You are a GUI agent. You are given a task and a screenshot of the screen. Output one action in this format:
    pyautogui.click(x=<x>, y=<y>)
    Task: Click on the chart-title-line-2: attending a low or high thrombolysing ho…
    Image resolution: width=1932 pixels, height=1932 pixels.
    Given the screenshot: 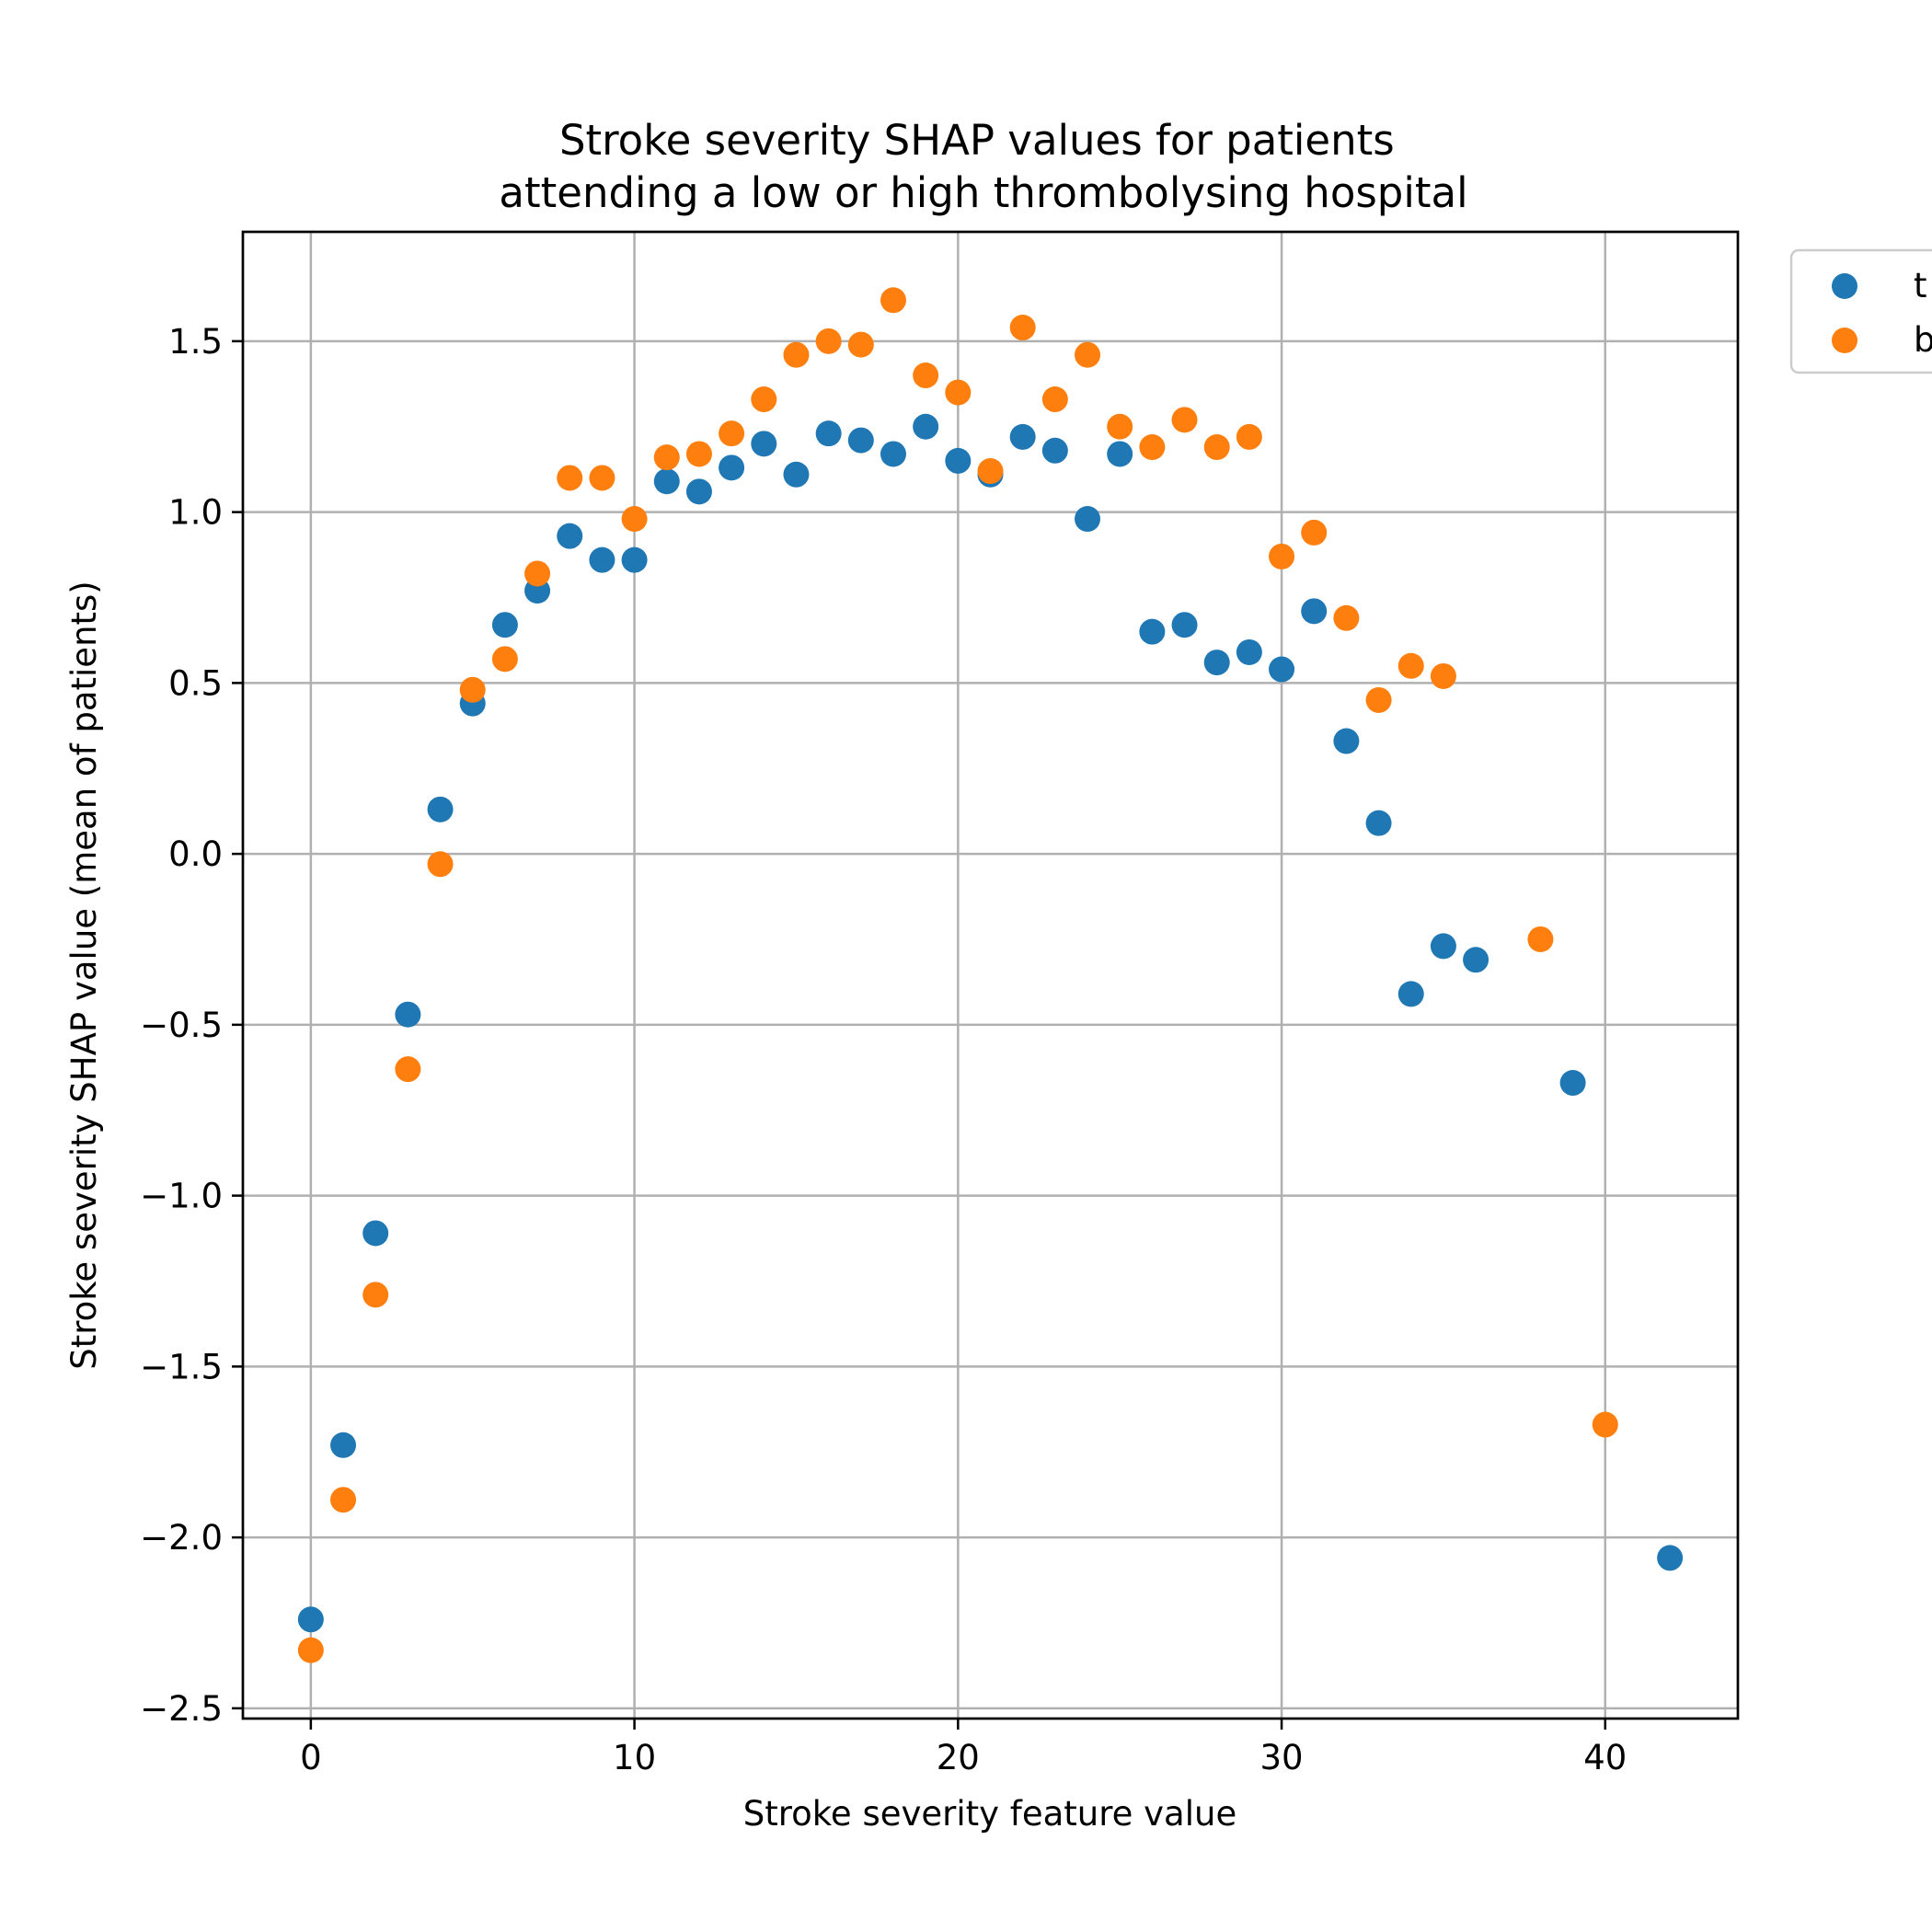 What is the action you would take?
    pyautogui.click(x=983, y=192)
    